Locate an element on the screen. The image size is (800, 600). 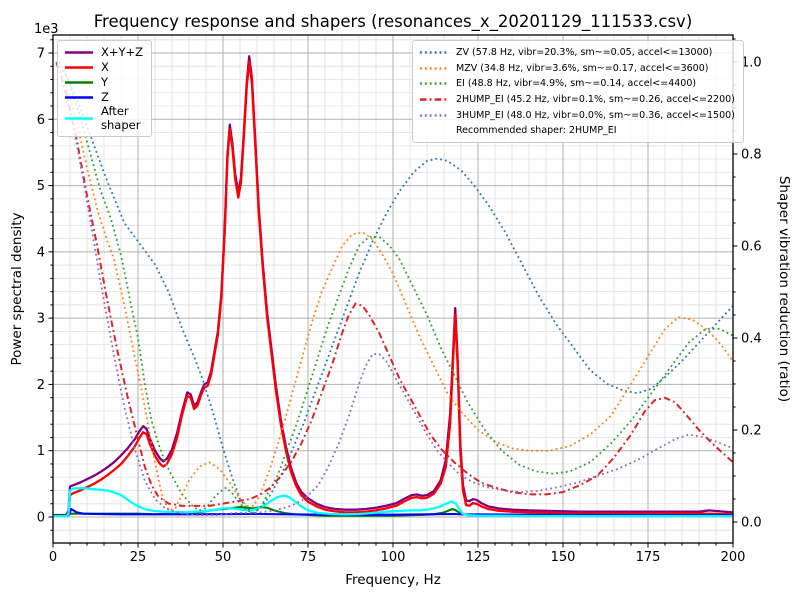
legend-entry-label: Z is located at coordinates (105, 96).